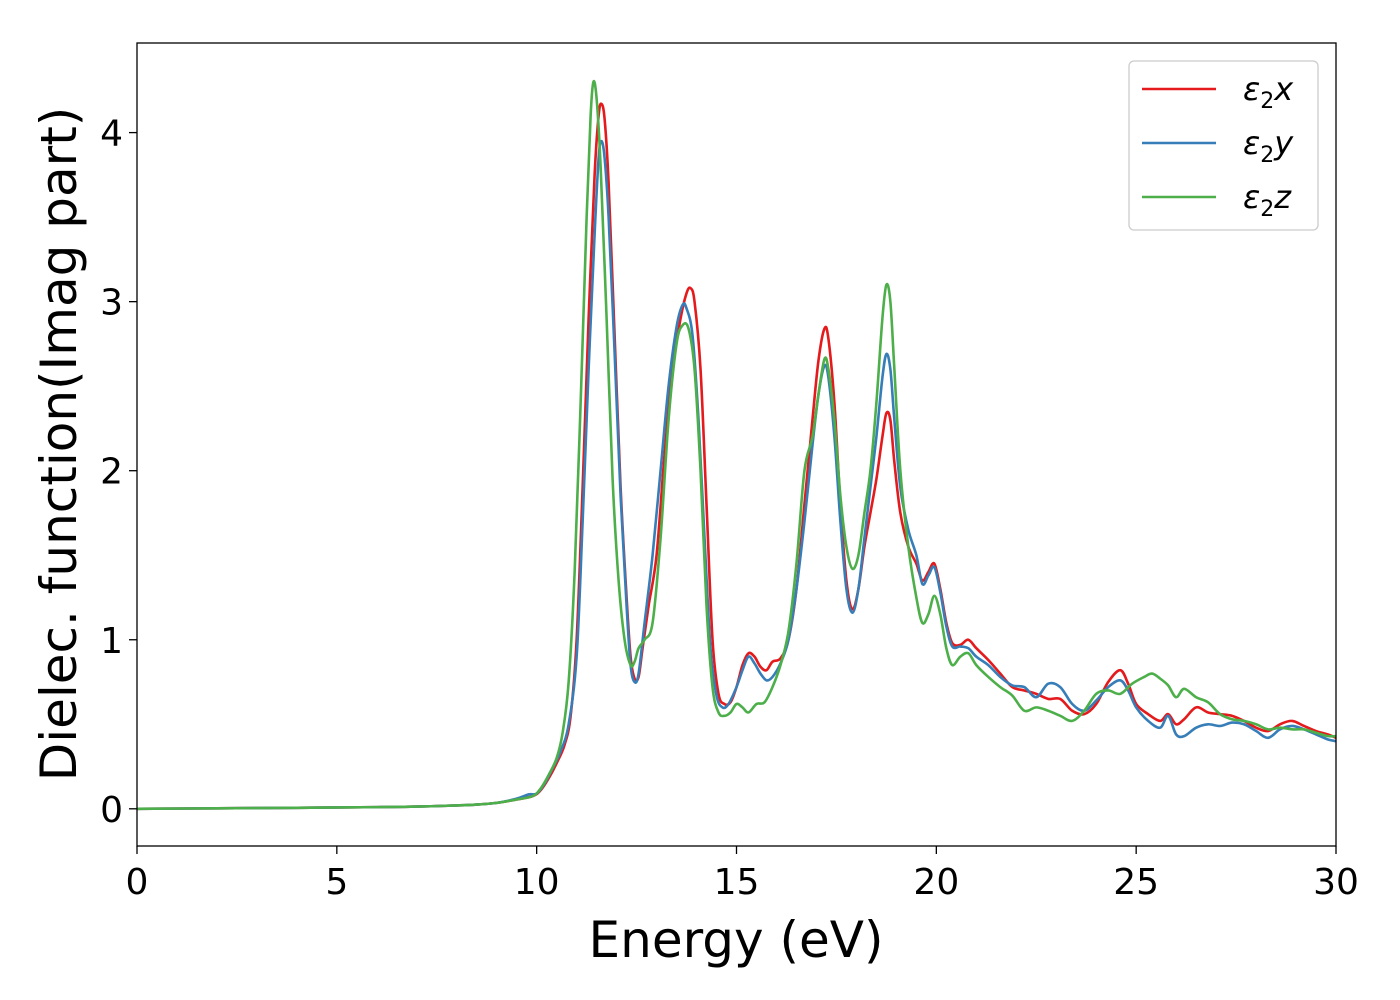 The width and height of the screenshot is (1400, 1000). I want to click on legend-frame, so click(1223, 145).